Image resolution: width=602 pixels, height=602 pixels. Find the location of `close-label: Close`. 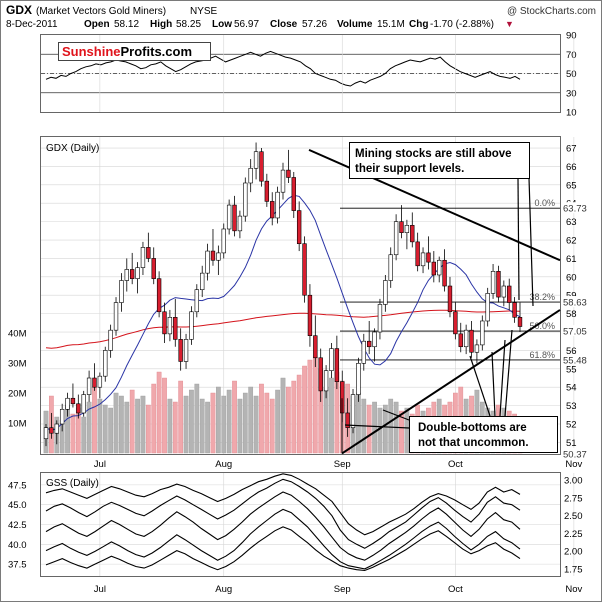

close-label: Close is located at coordinates (284, 24).